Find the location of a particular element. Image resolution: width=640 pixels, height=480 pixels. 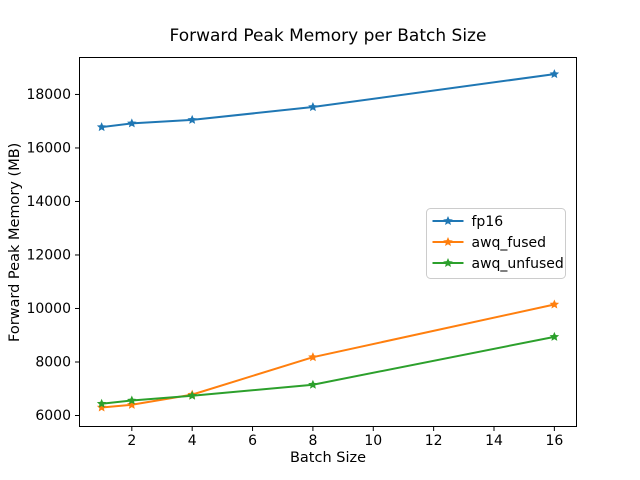

x-tick-label: 6 is located at coordinates (252, 441).